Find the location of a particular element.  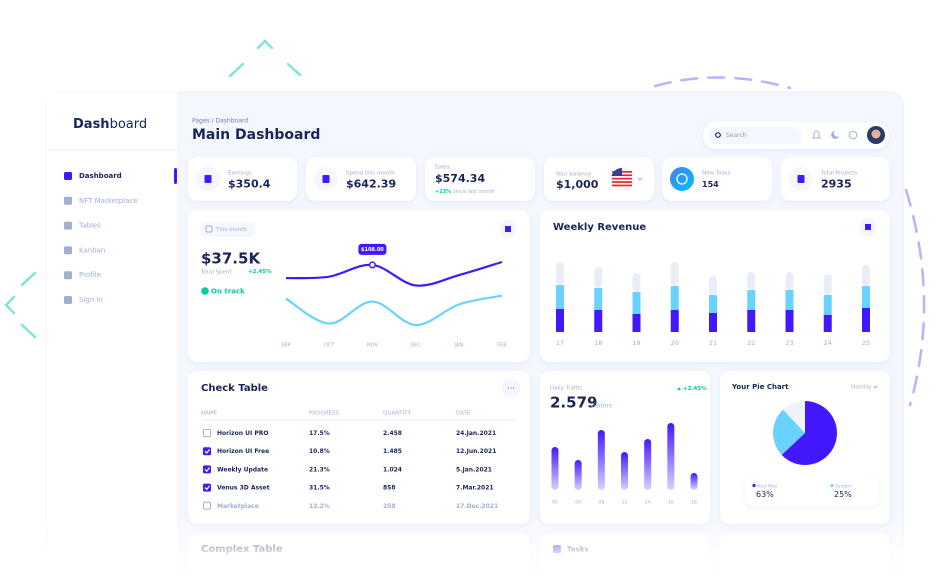

x-tick-label: 12 is located at coordinates (625, 503).